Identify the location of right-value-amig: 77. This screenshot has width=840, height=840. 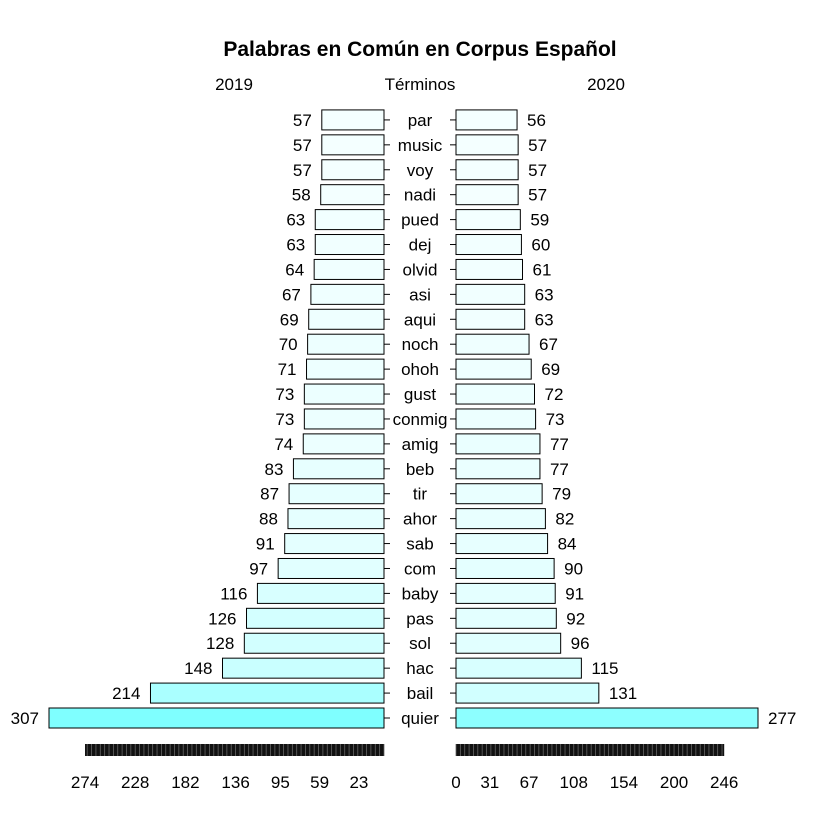
(559, 444).